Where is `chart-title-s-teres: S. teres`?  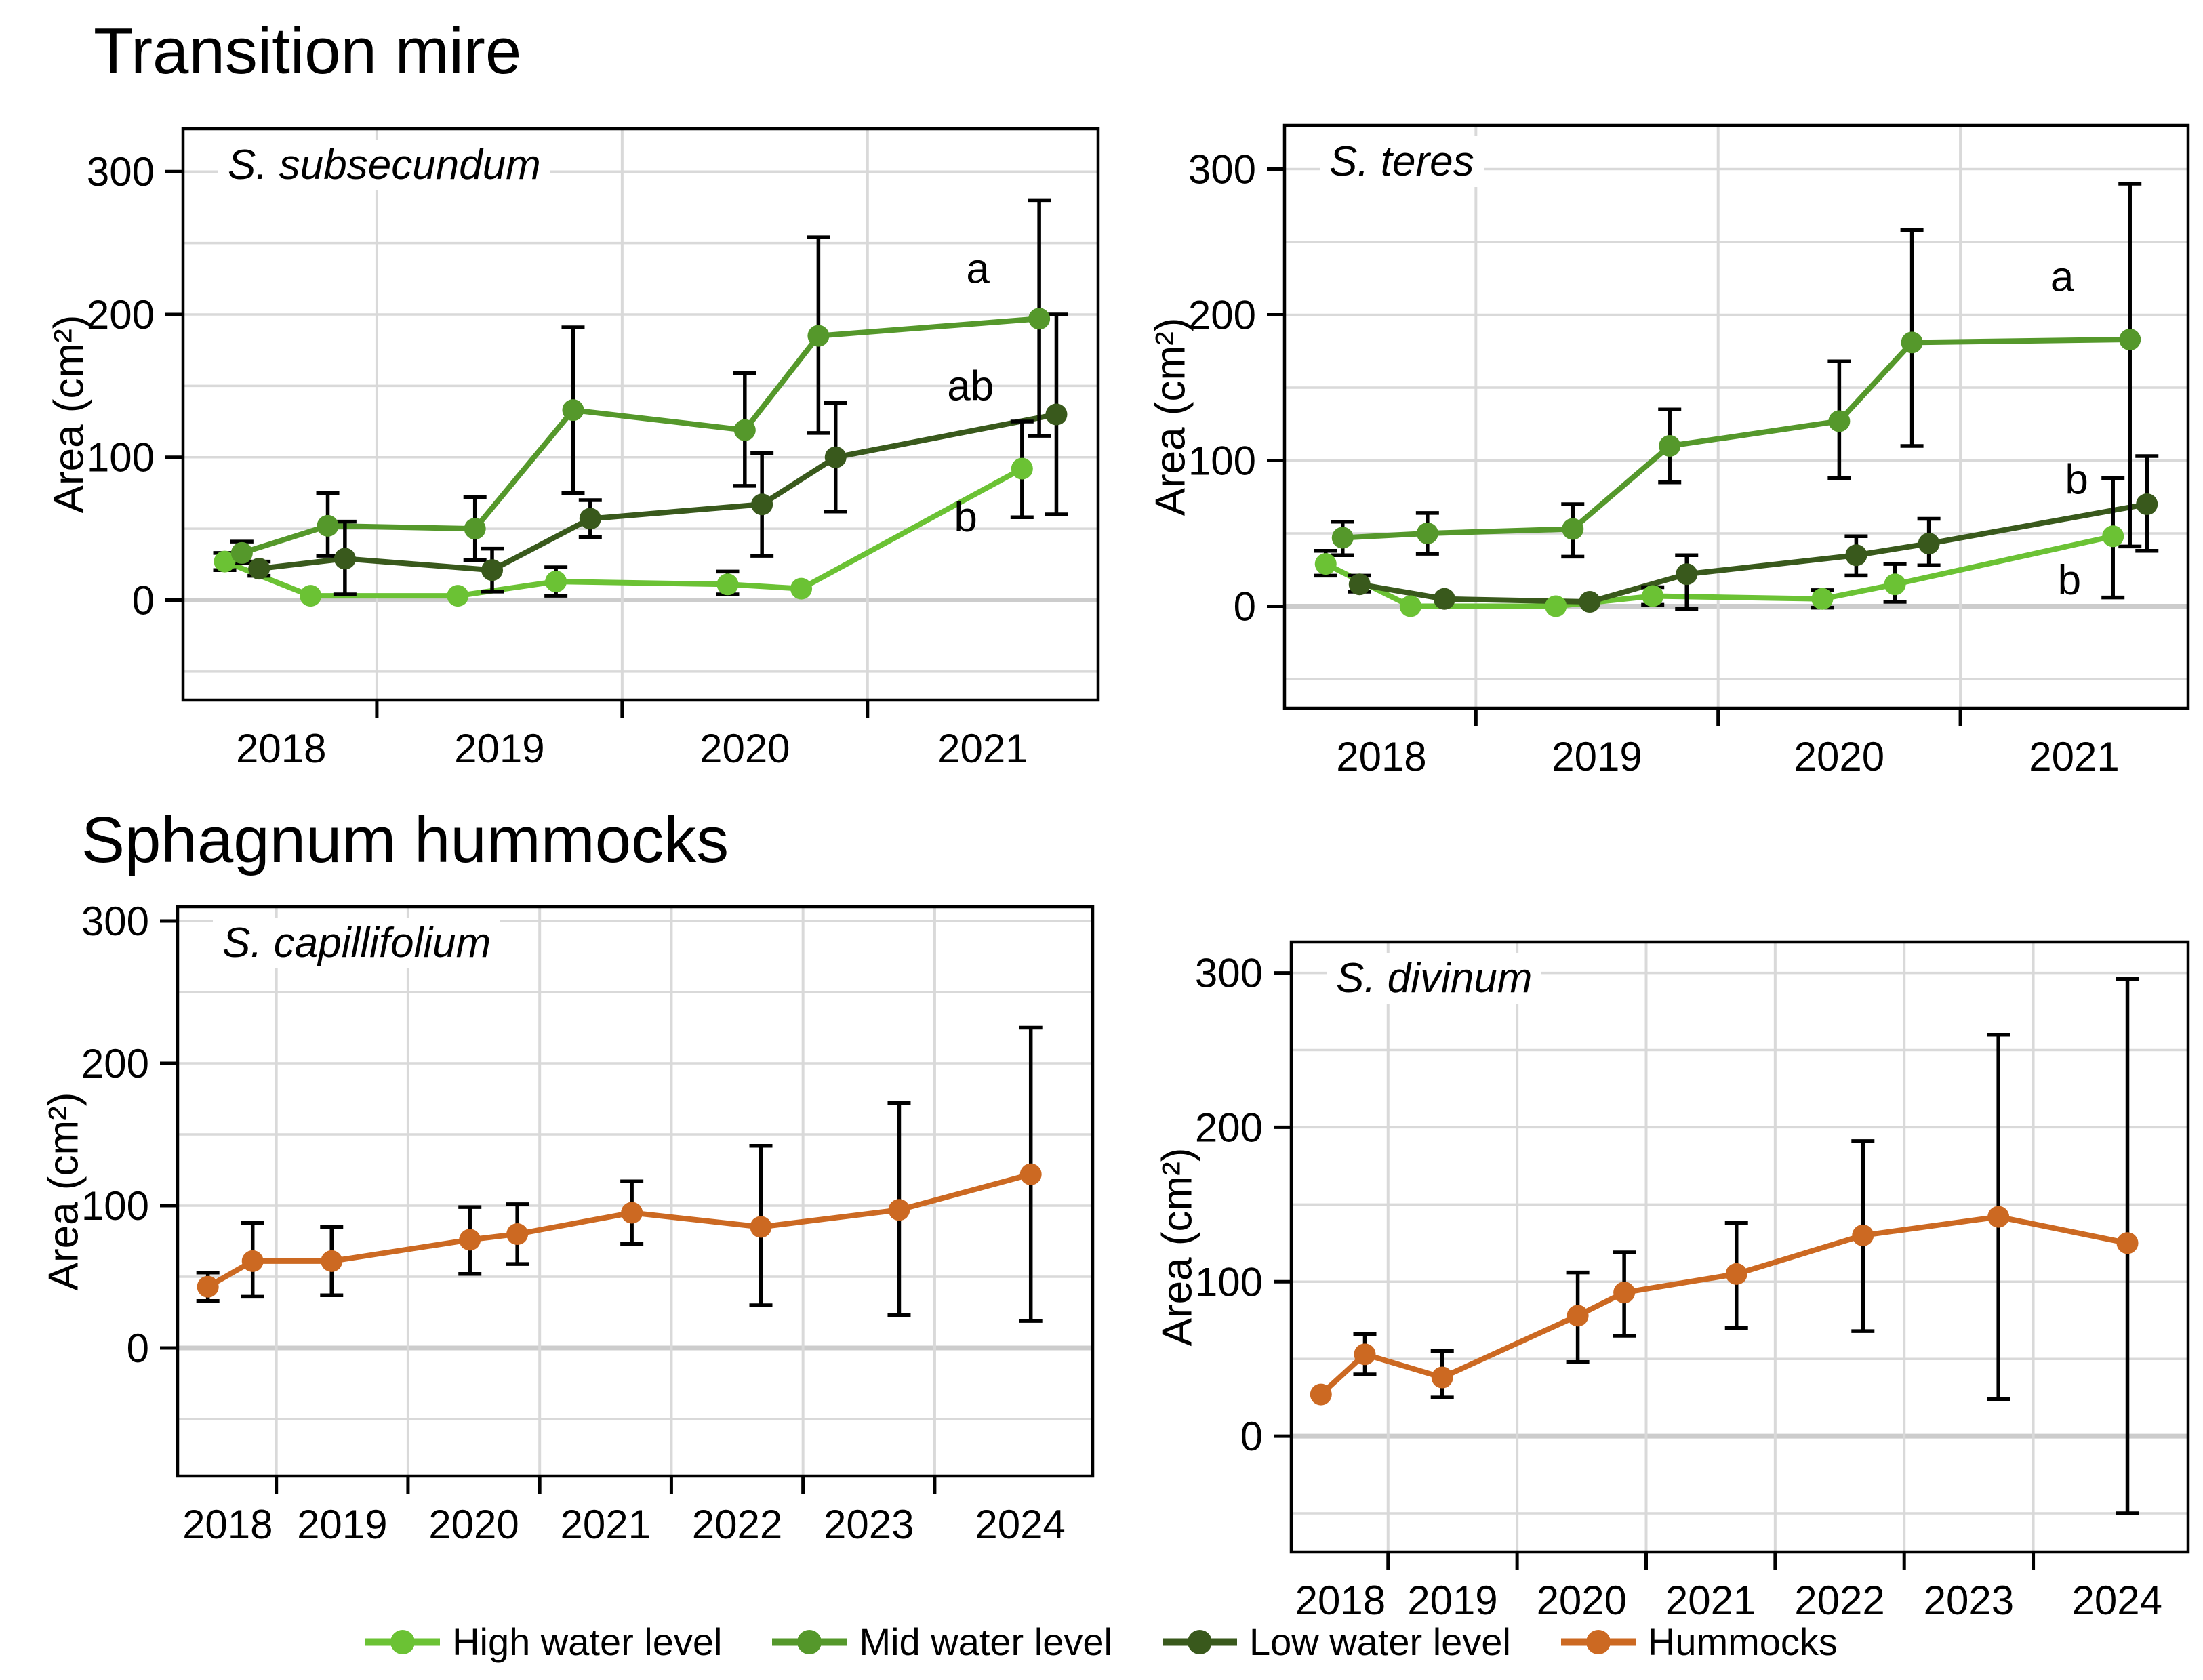 chart-title-s-teres: S. teres is located at coordinates (1402, 162).